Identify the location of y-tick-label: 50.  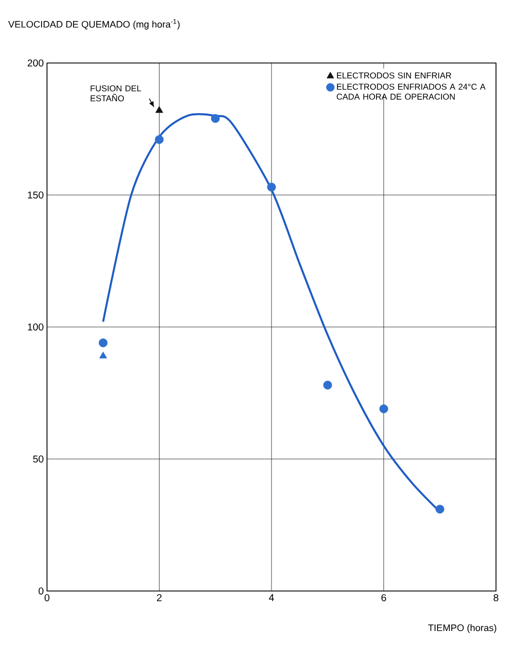
(38, 459).